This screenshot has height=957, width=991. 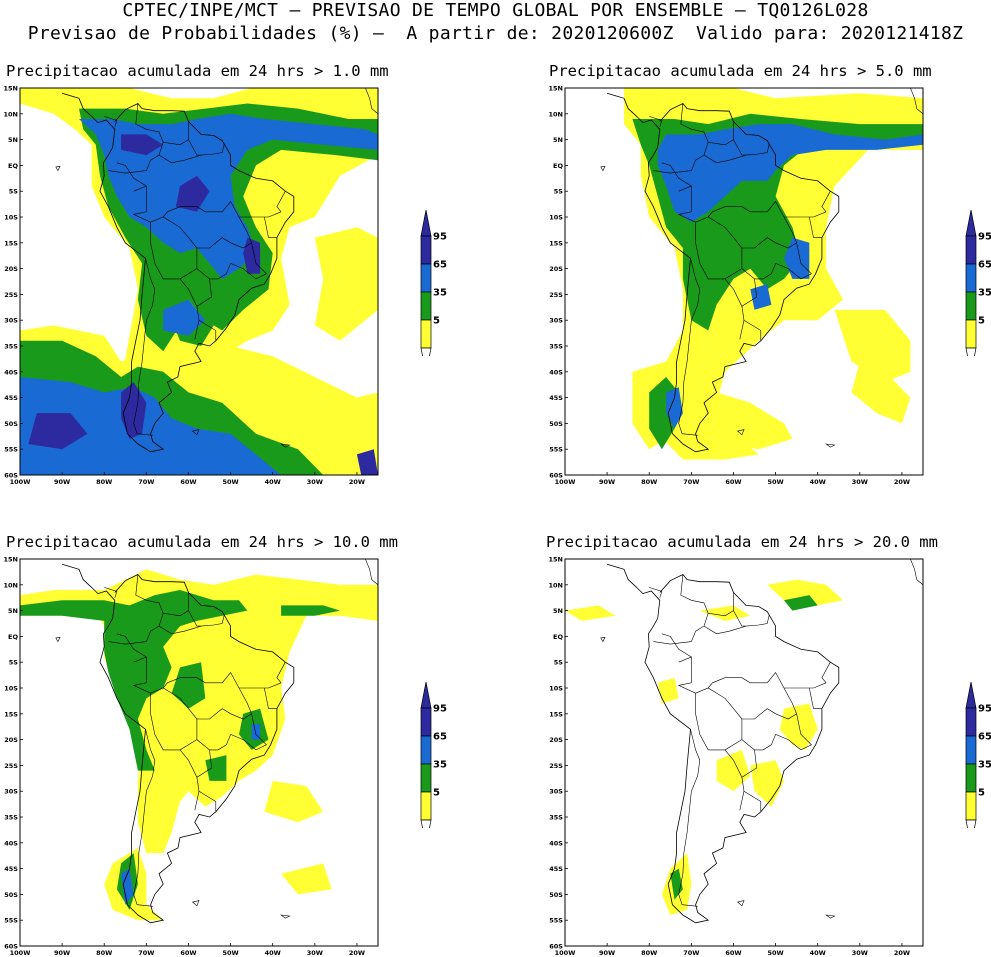 What do you see at coordinates (11, 372) in the screenshot?
I see `lat-label: 40S` at bounding box center [11, 372].